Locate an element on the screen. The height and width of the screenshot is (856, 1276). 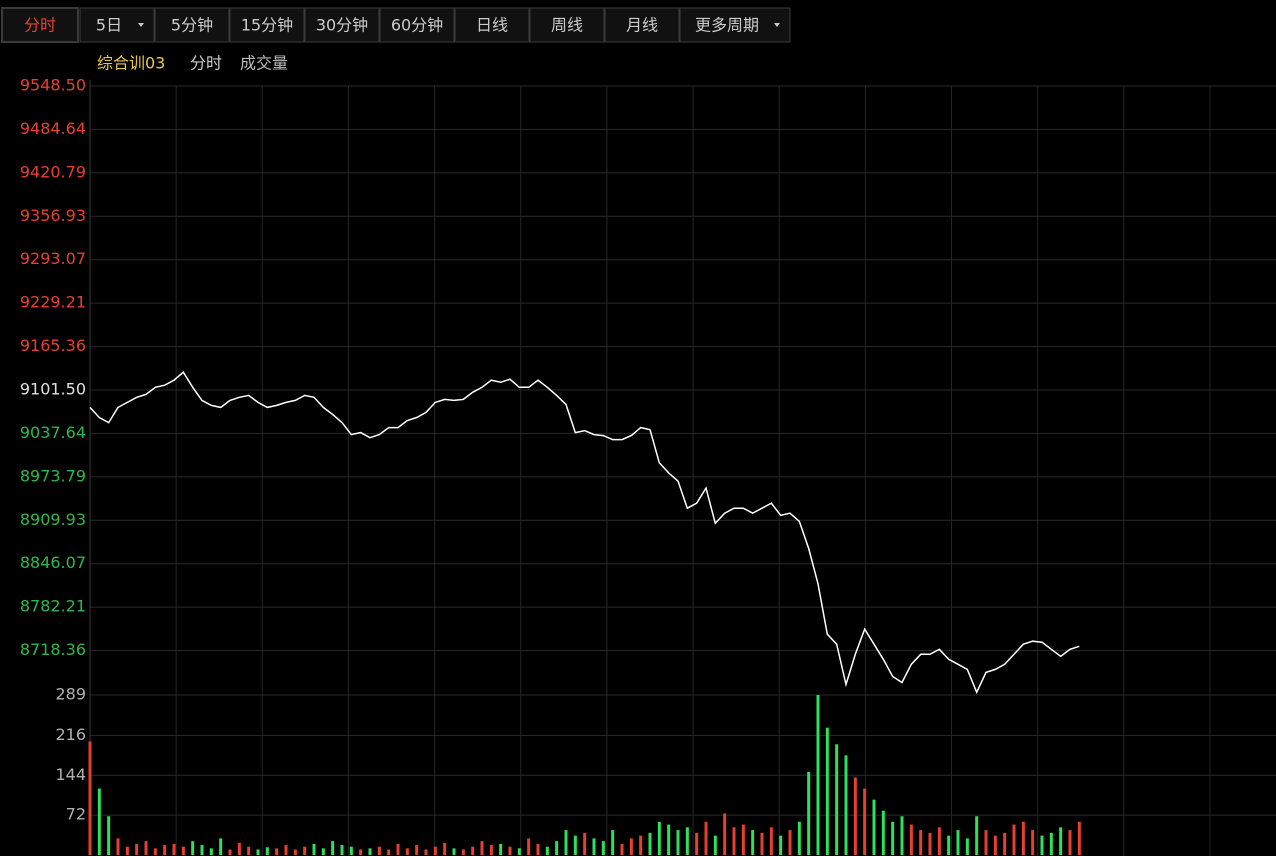
tab-label: 分时 is located at coordinates (40, 25).